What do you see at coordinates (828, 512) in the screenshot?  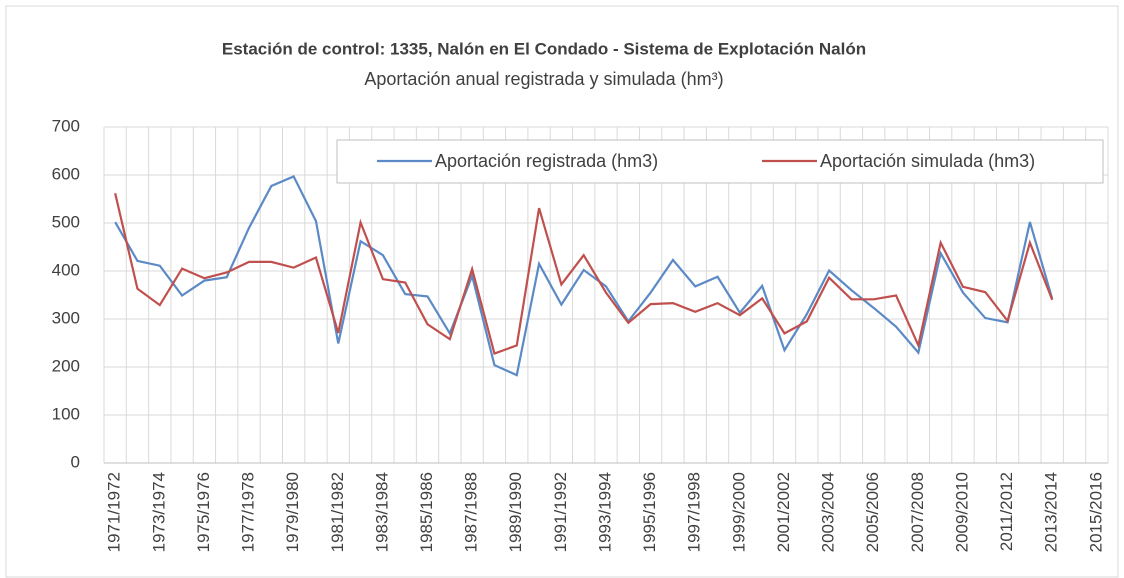 I see `x-tick-label: 2003/2004` at bounding box center [828, 512].